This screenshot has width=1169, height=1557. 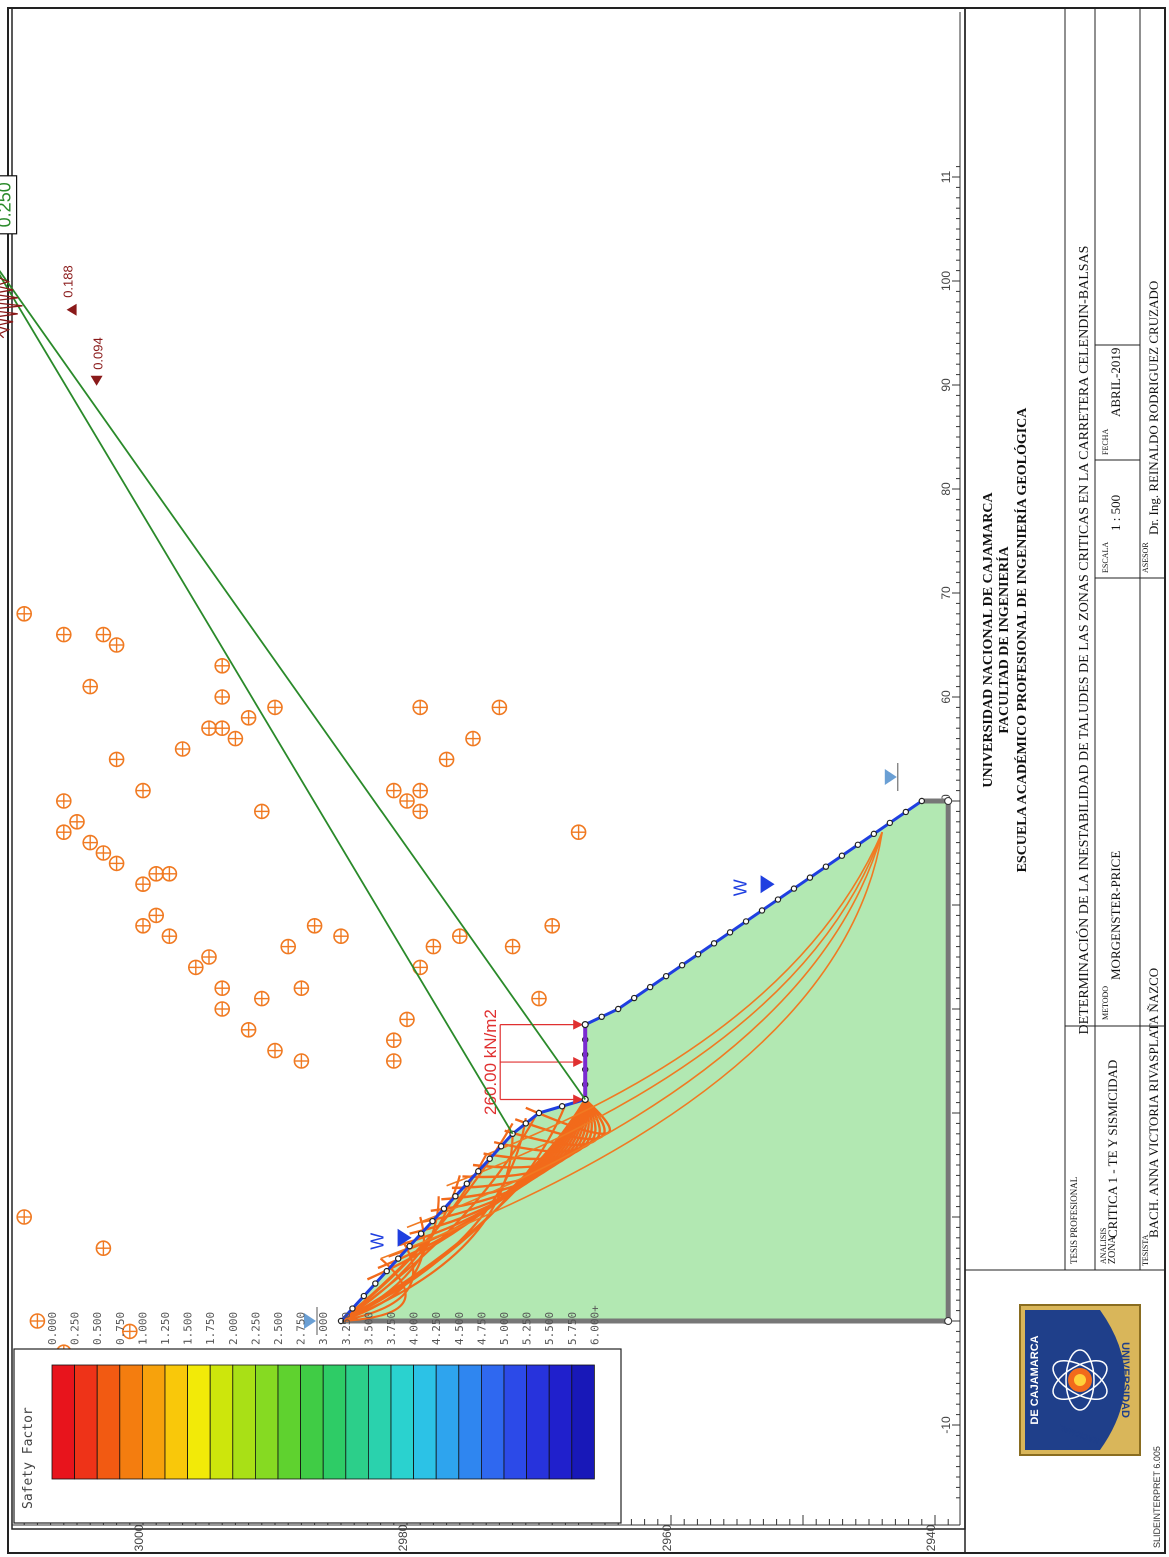 I want to click on university-name: UNIVERSIDAD NACIONAL DE CAJAMARCA, so click(x=988, y=640).